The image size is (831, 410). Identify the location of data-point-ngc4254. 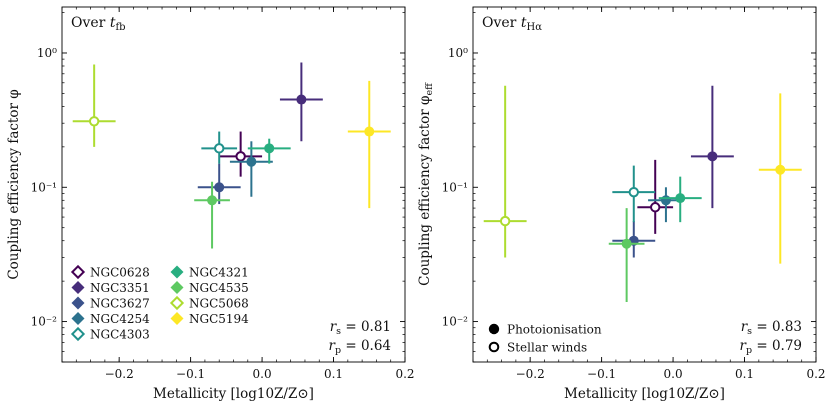
(251, 169).